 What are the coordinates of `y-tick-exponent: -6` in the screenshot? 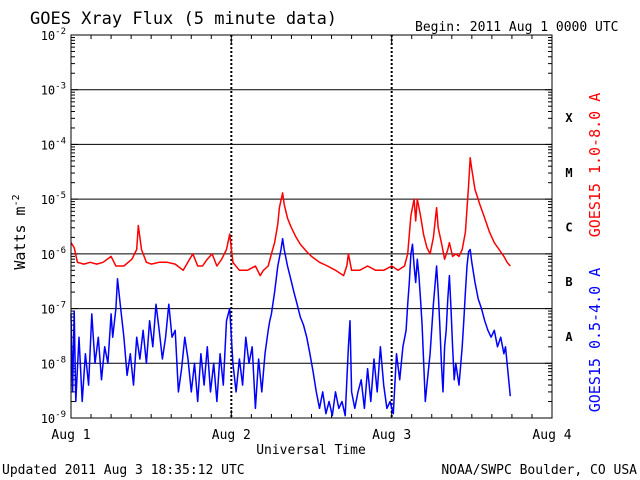 It's located at (60, 251).